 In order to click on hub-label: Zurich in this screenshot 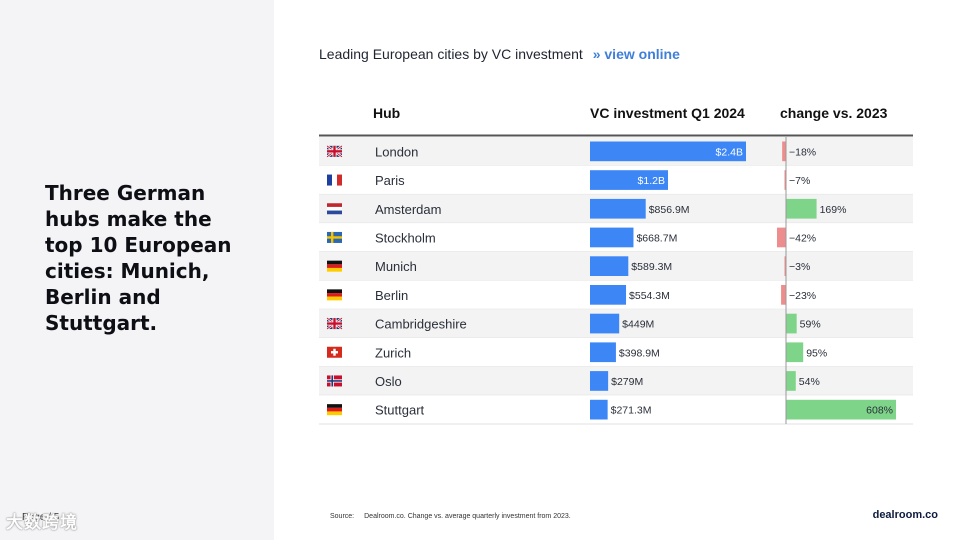, I will do `click(393, 352)`.